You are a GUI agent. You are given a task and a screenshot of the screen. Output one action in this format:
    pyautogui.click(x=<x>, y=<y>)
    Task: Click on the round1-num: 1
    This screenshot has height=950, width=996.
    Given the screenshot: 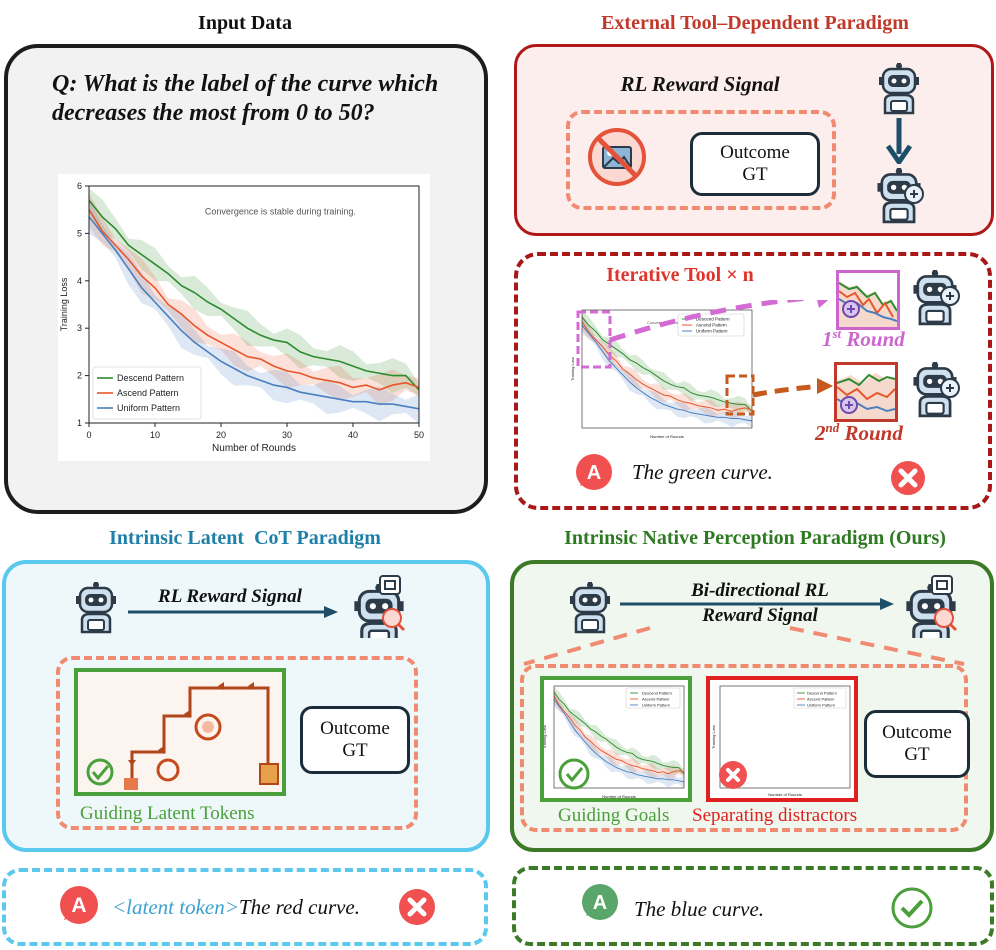 What is the action you would take?
    pyautogui.click(x=827, y=339)
    